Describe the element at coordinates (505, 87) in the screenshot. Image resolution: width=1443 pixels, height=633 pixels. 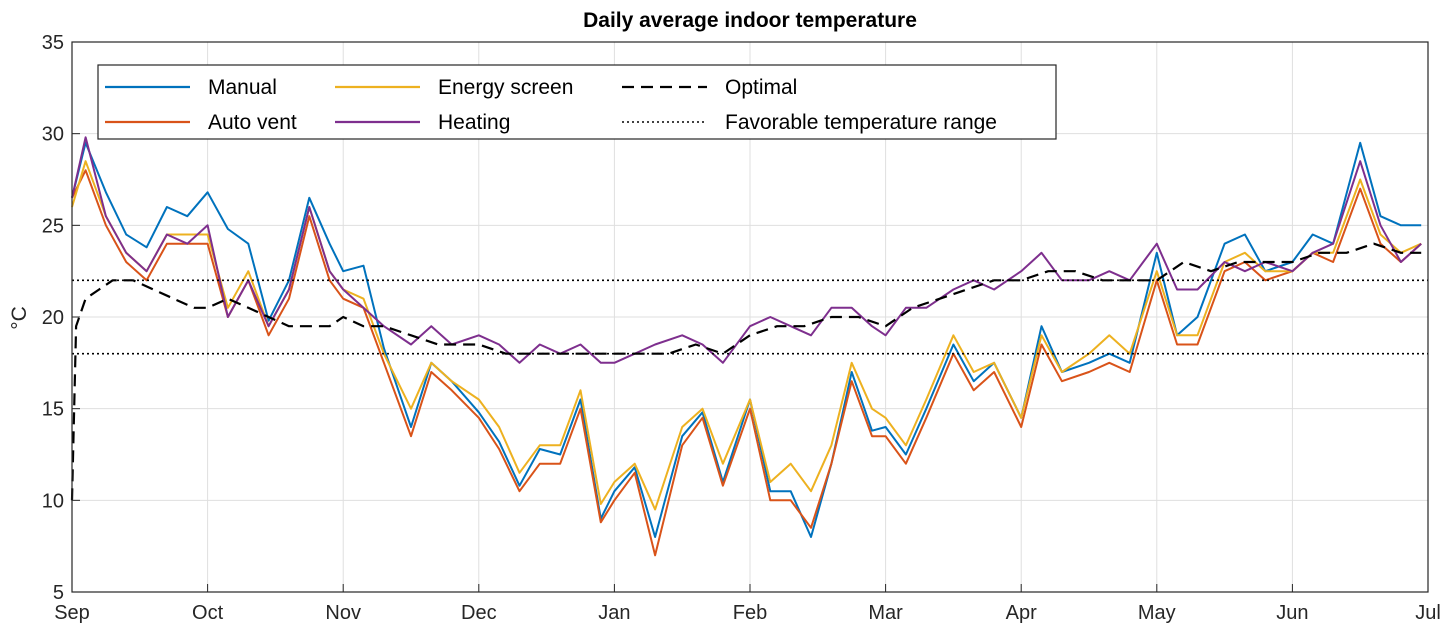
I see `legend-label-energy-screen: Energy screen` at that location.